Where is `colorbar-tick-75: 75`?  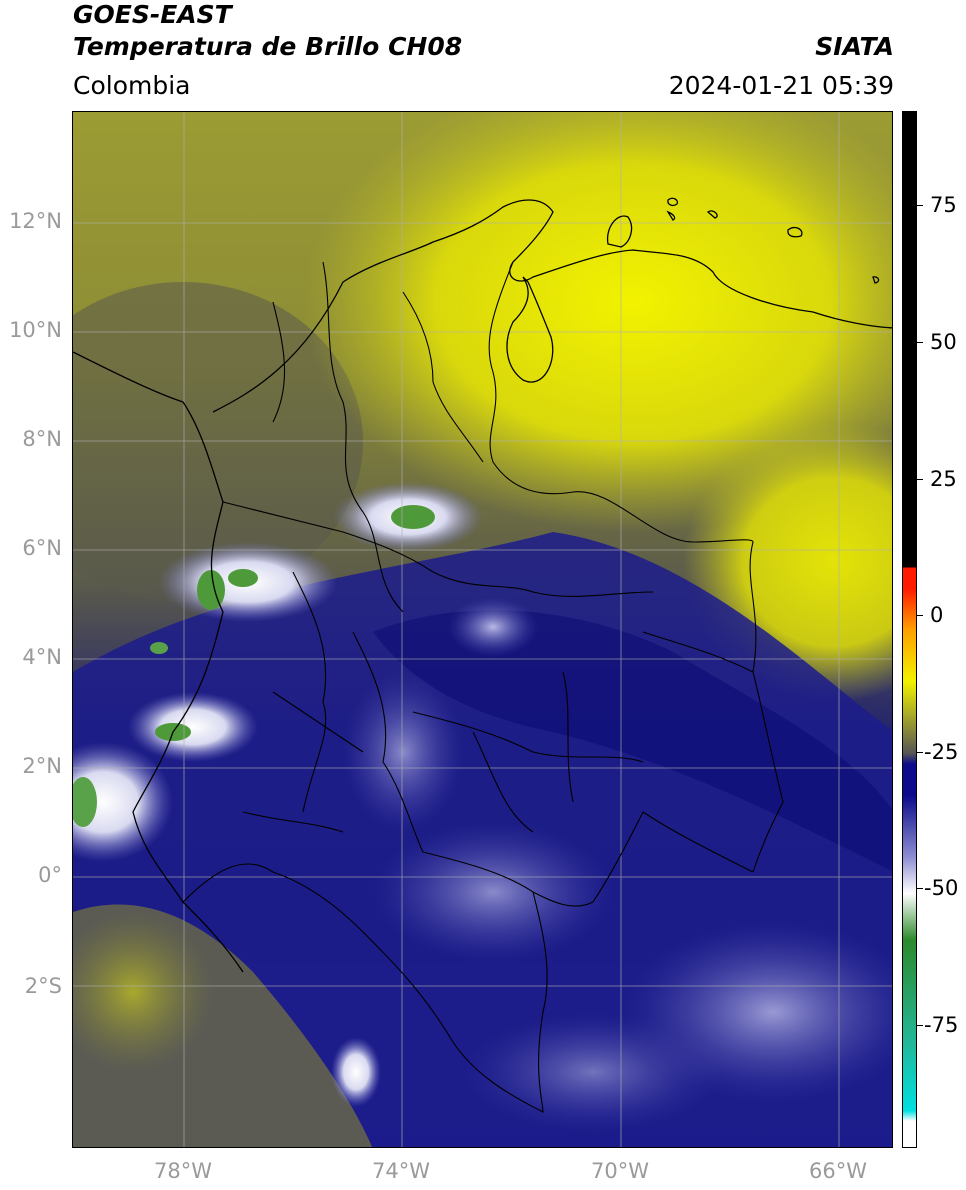
colorbar-tick-75: 75 is located at coordinates (943, 205).